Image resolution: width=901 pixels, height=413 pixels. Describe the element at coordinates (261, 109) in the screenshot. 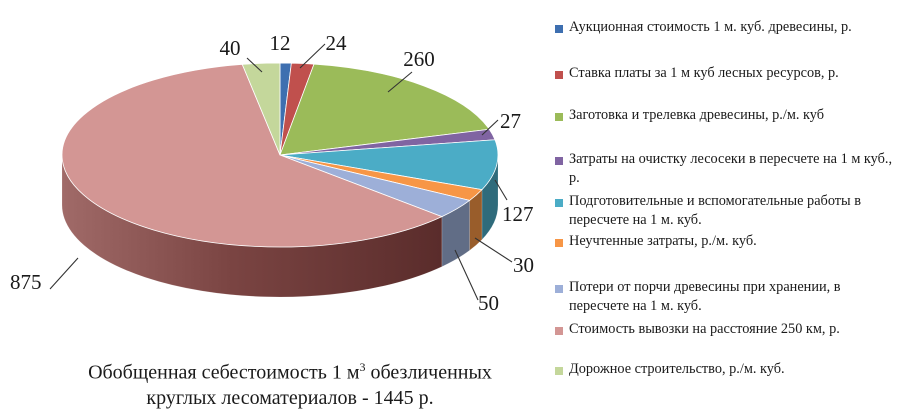

I see `pie-slice-road-construction` at that location.